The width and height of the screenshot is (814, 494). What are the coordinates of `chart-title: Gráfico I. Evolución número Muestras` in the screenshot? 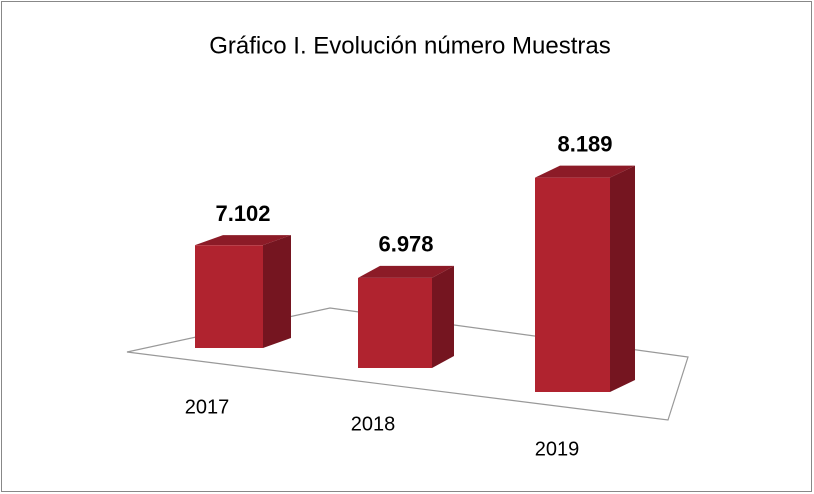 It's located at (410, 45).